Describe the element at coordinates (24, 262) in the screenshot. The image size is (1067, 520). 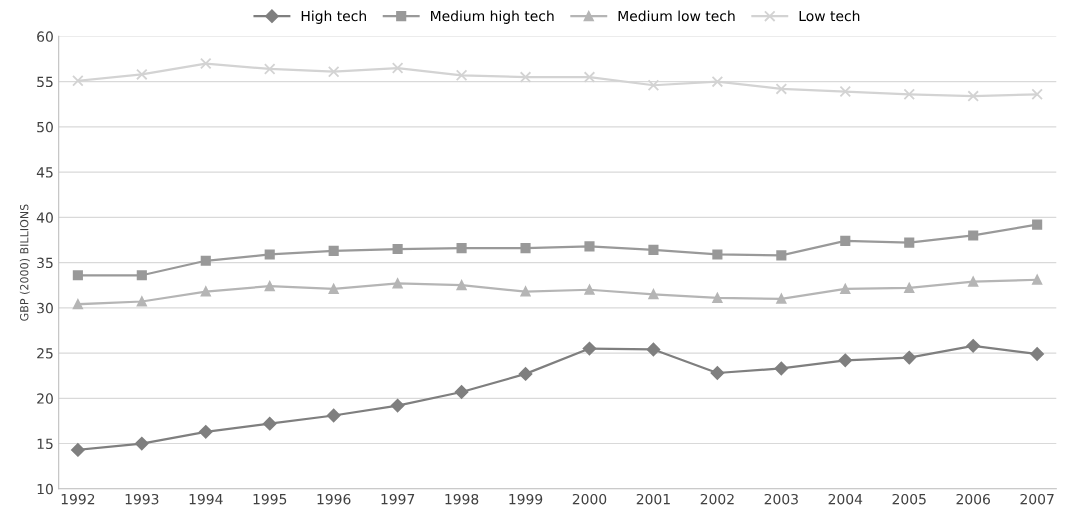
I see `y-axis-title: GBP (2000) BILLIONS` at that location.